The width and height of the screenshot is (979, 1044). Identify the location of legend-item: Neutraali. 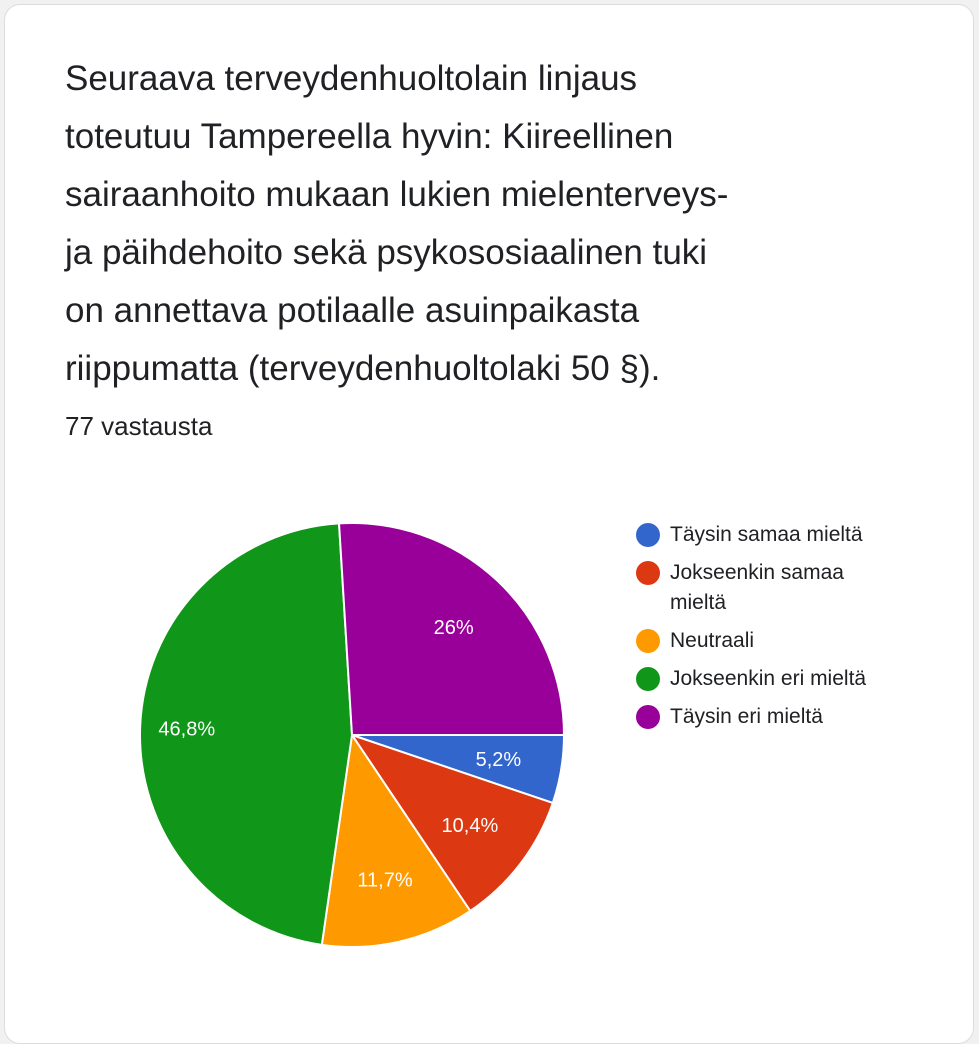
(786, 641).